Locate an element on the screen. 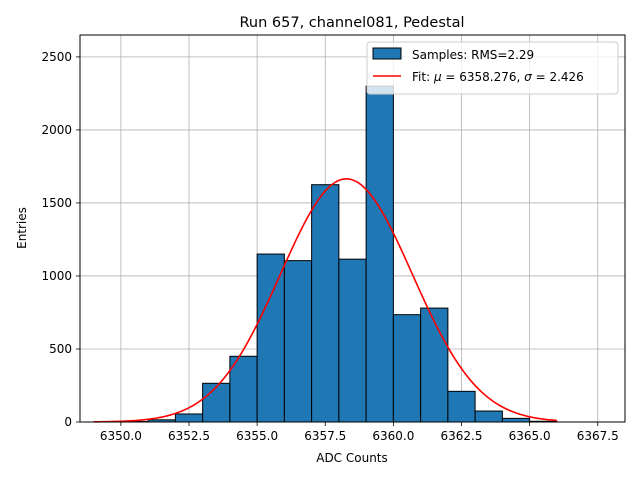  y-tick-label: 500 is located at coordinates (60, 349).